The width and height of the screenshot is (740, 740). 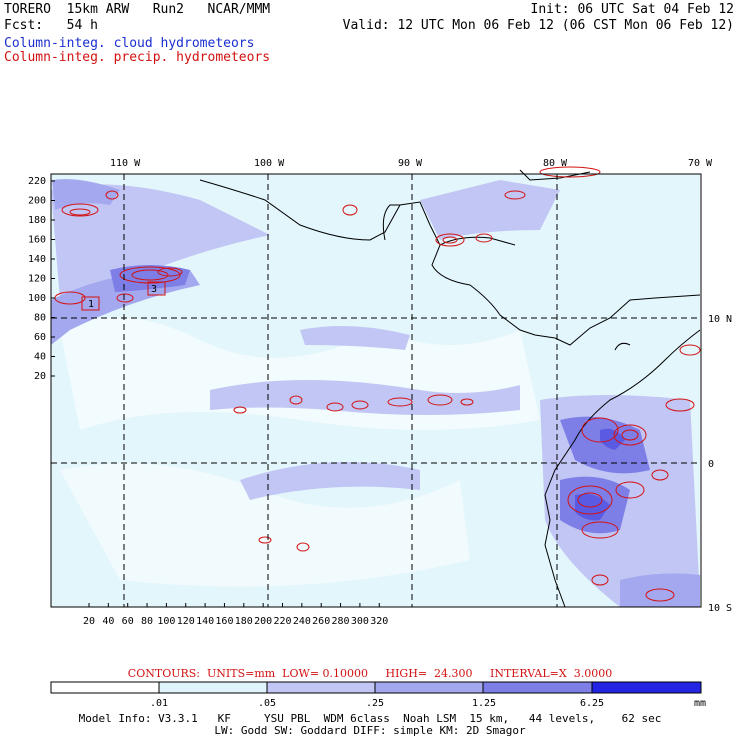 I want to click on x-tick-label: 280, so click(x=341, y=621).